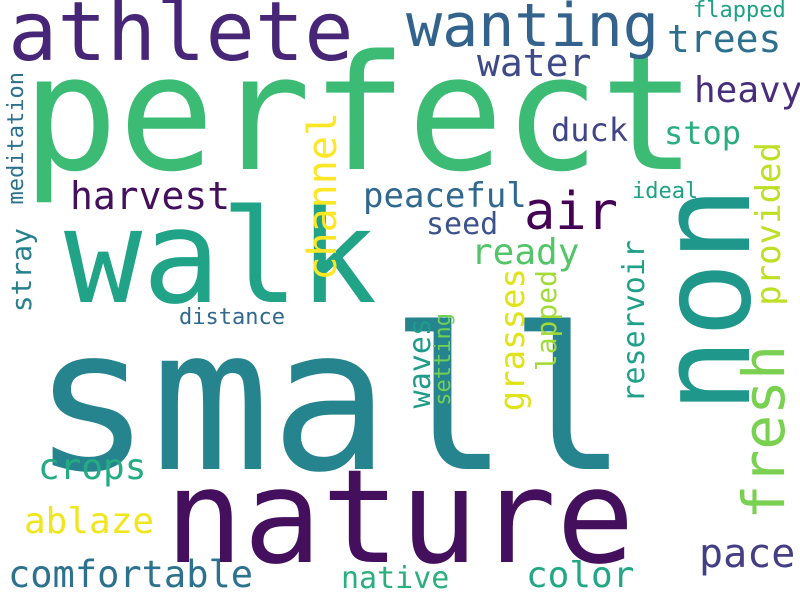  I want to click on word-comfortable: comfortable, so click(131, 574).